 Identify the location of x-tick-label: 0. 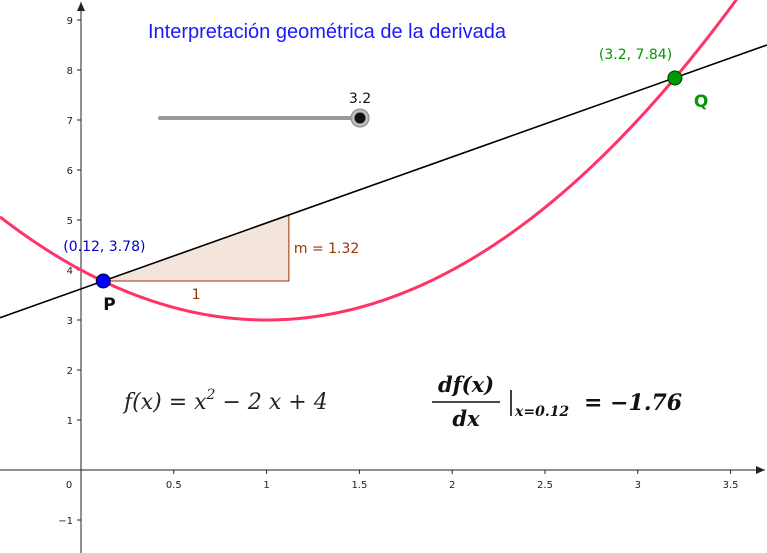
(69, 485).